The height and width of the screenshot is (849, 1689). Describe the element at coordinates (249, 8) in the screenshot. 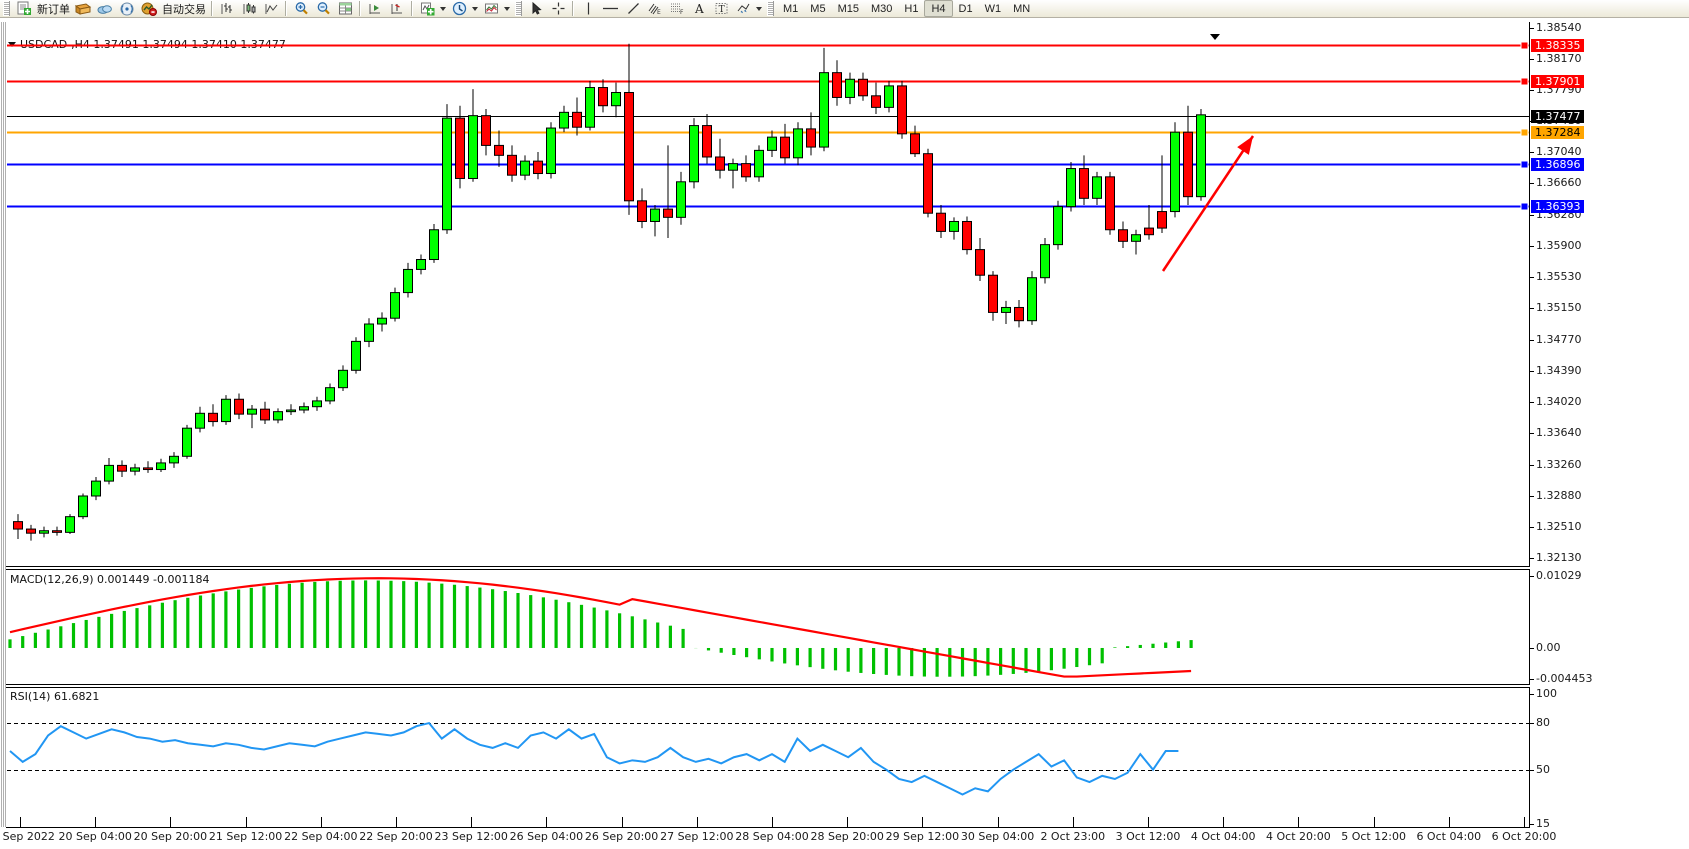

I see `candlestick-chart-icon` at that location.